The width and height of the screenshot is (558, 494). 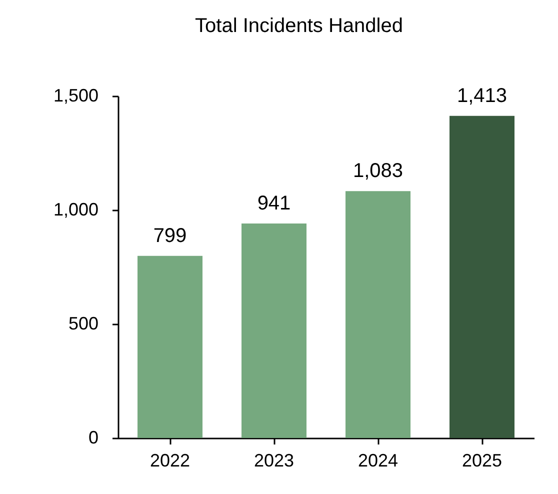 I want to click on y-tick-label: 1,000, so click(x=75, y=210).